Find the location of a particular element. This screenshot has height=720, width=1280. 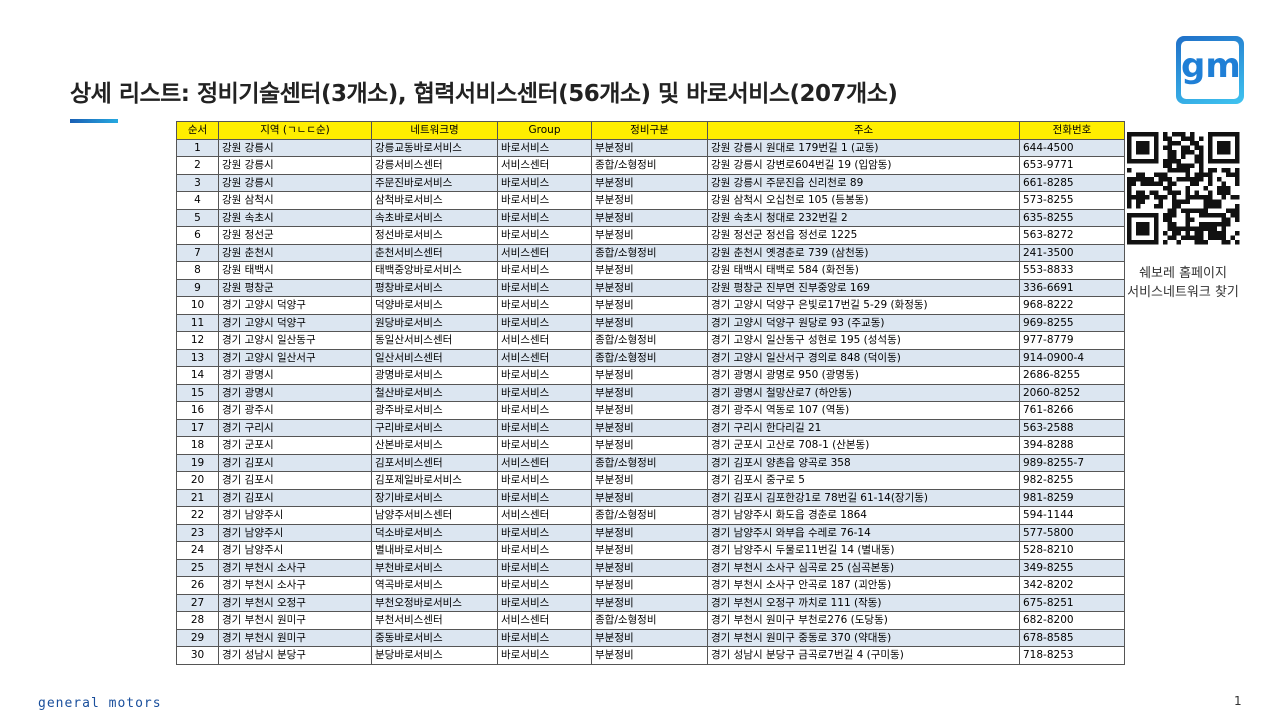

cell: 경기 부천시 원미구 중동로 370 (약대동) is located at coordinates (863, 637).